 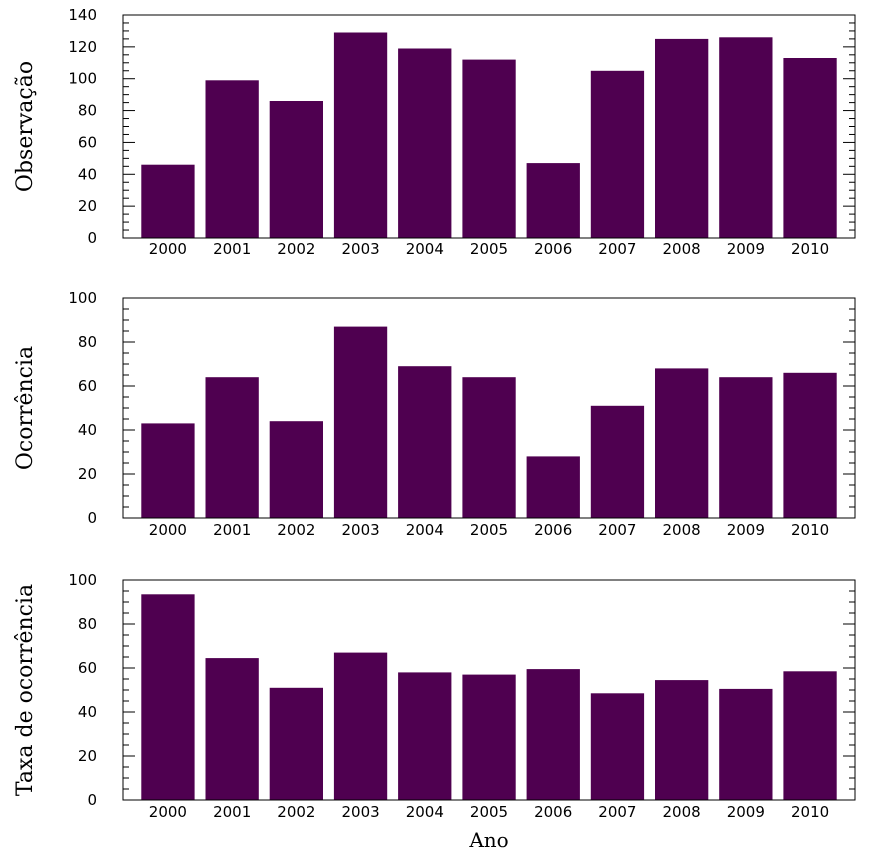 What do you see at coordinates (82, 47) in the screenshot?
I see `y-tick-label: 120` at bounding box center [82, 47].